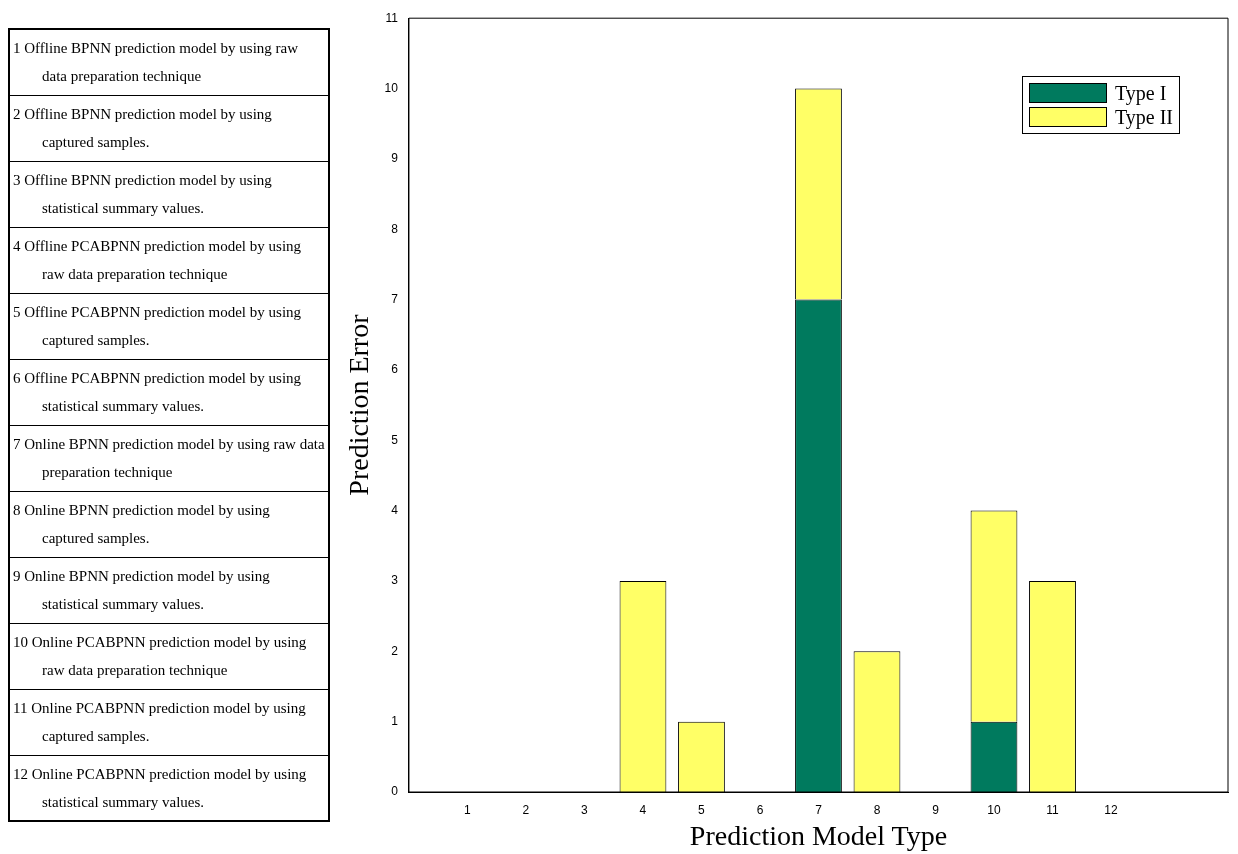 The height and width of the screenshot is (854, 1238). Describe the element at coordinates (169, 458) in the screenshot. I see `text: 7 Online BPNN prediction model by using raw data preparation technique` at that location.